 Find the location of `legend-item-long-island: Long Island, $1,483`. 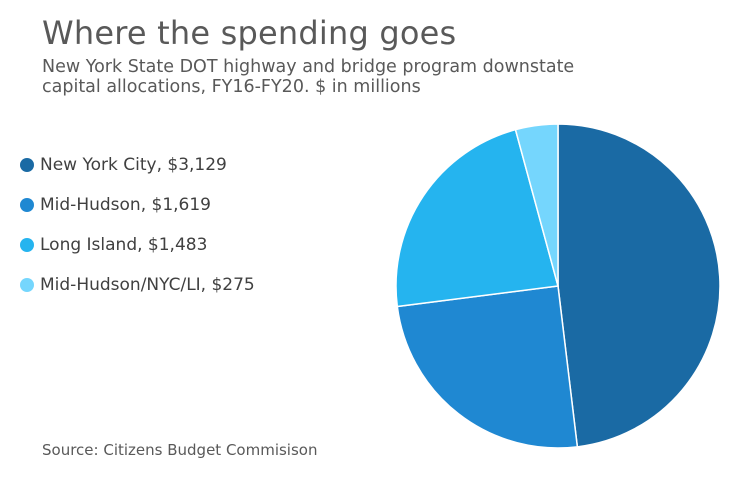

legend-item-long-island: Long Island, $1,483 is located at coordinates (137, 245).